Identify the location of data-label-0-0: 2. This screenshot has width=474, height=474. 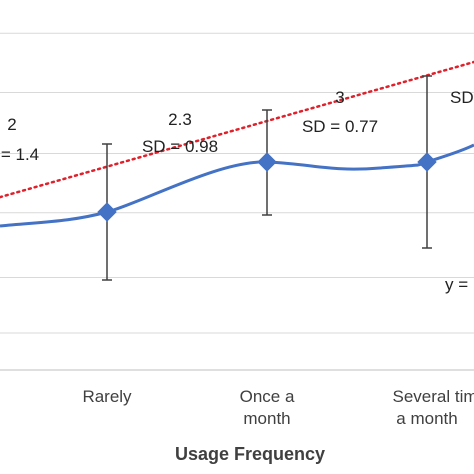
(11, 124).